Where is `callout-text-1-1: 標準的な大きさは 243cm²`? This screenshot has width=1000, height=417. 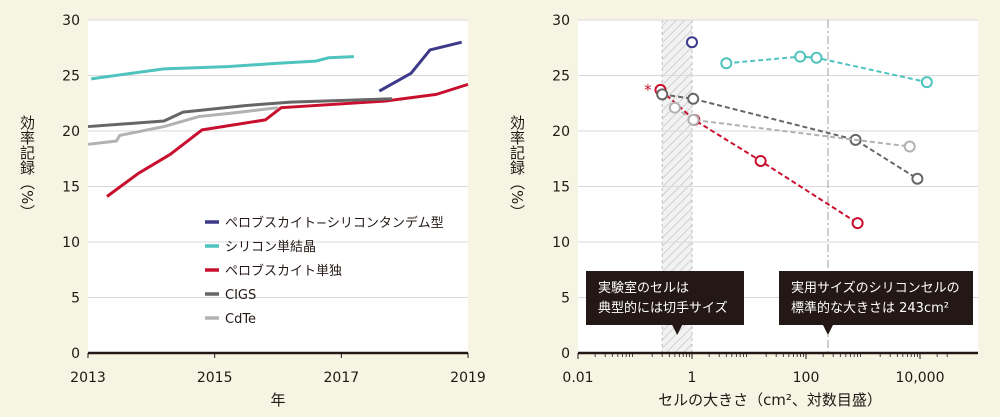 callout-text-1-1: 標準的な大きさは 243cm² is located at coordinates (870, 308).